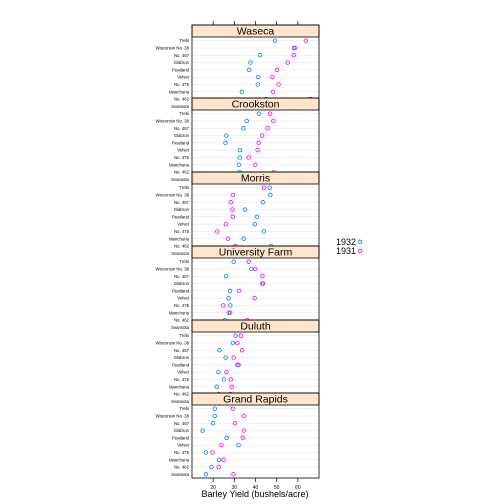  What do you see at coordinates (346, 251) in the screenshot?
I see `legend-label: 1931` at bounding box center [346, 251].